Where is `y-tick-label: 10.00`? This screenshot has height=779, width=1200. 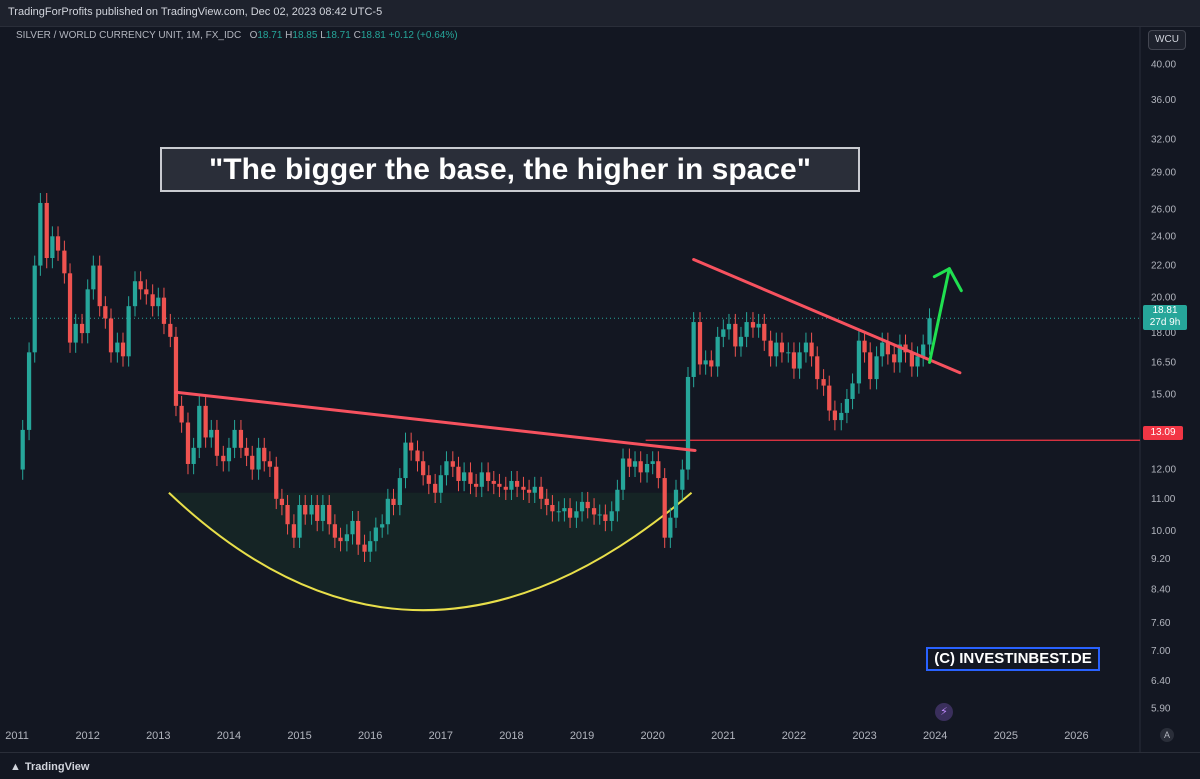
y-tick-label: 10.00 is located at coordinates (1163, 531).